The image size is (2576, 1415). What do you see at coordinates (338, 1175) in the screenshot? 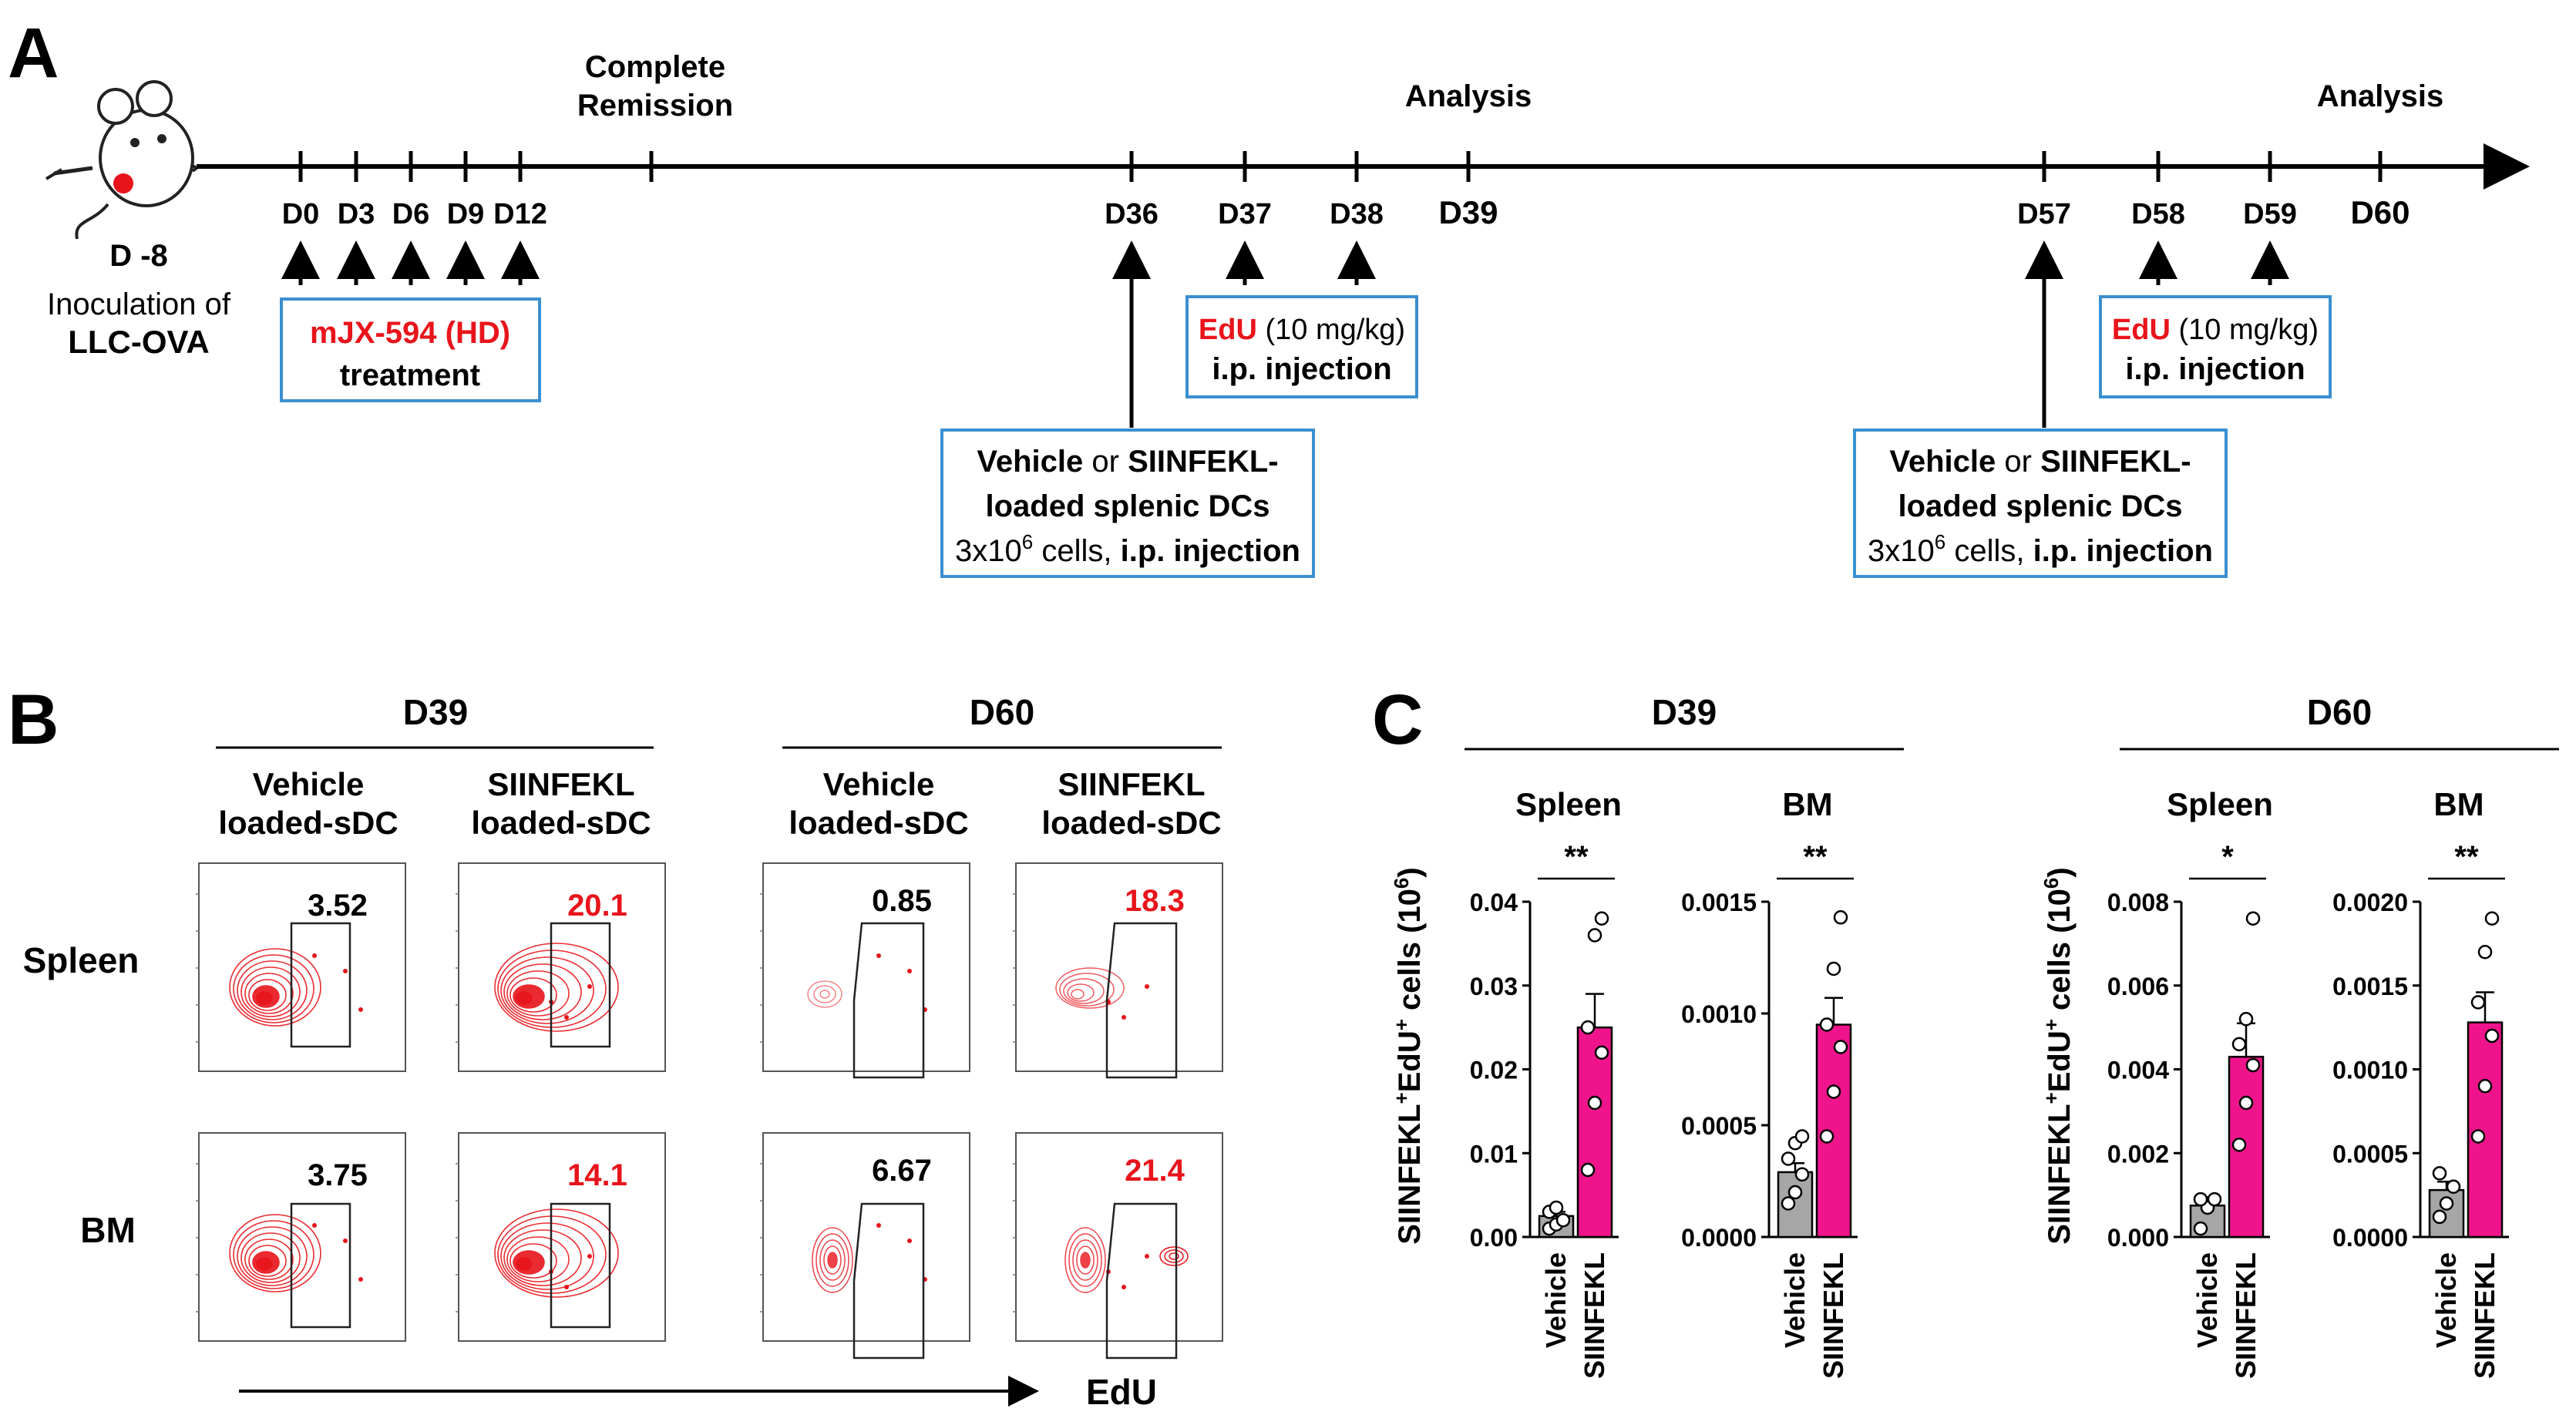
I see `flow-percentage: 3.75` at bounding box center [338, 1175].